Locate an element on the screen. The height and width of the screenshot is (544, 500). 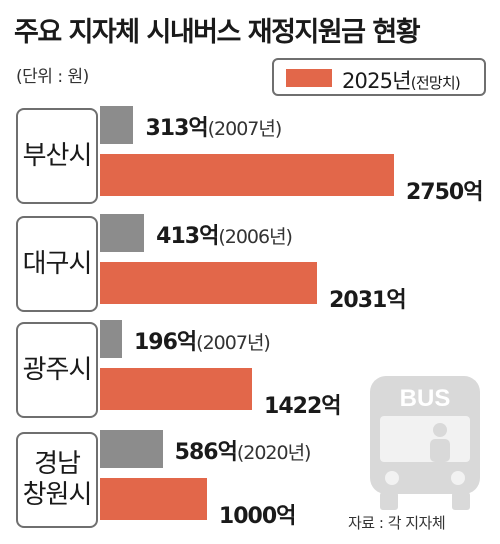
category-label-text: 부산시 is located at coordinates (57, 155).